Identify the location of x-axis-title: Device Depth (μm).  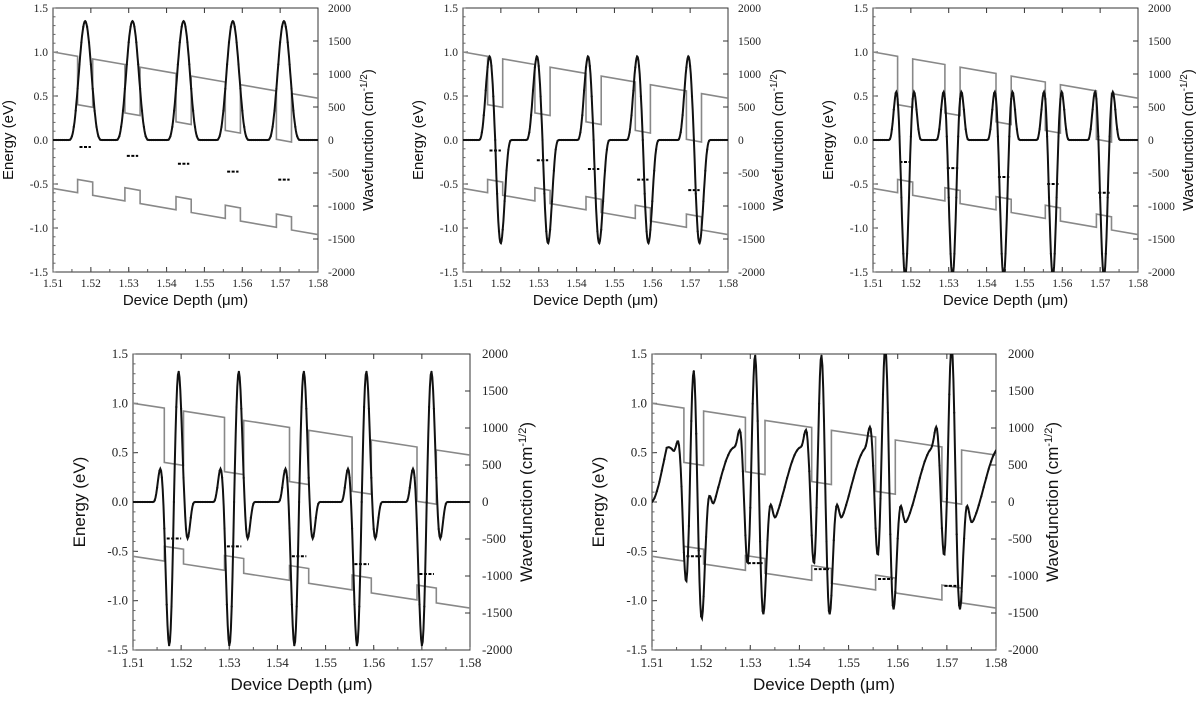
(1005, 300).